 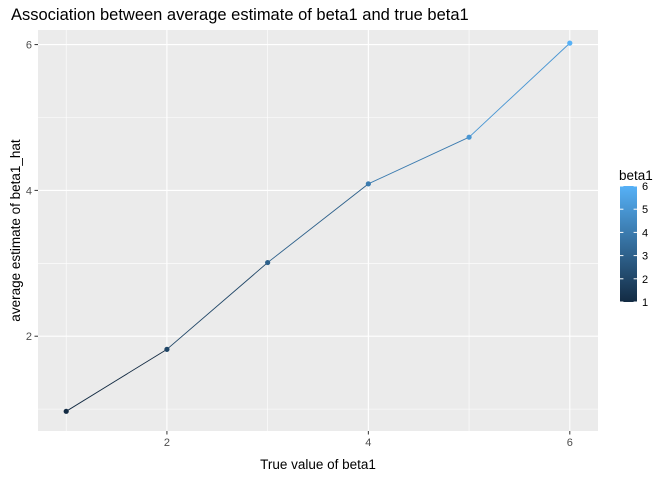 I want to click on y-axis-ticks: 2 4 6, so click(x=32, y=191).